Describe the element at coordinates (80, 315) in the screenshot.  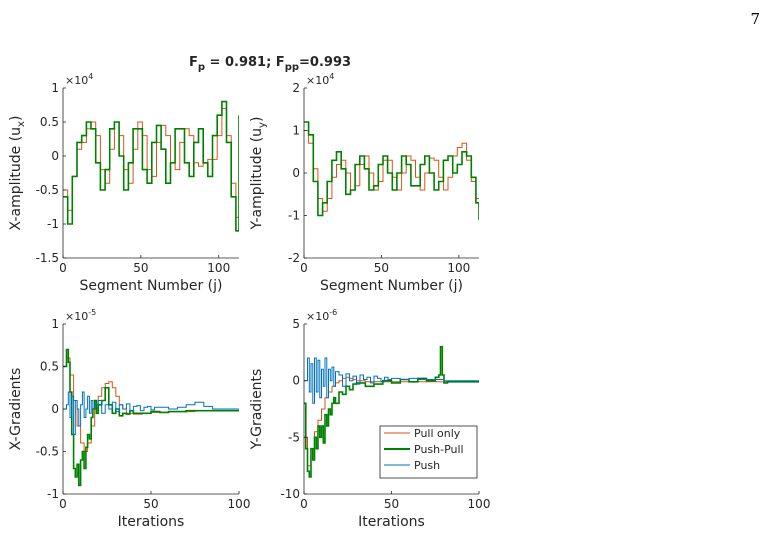
I see `axis-exponent-label: ×10⁻⁵` at that location.